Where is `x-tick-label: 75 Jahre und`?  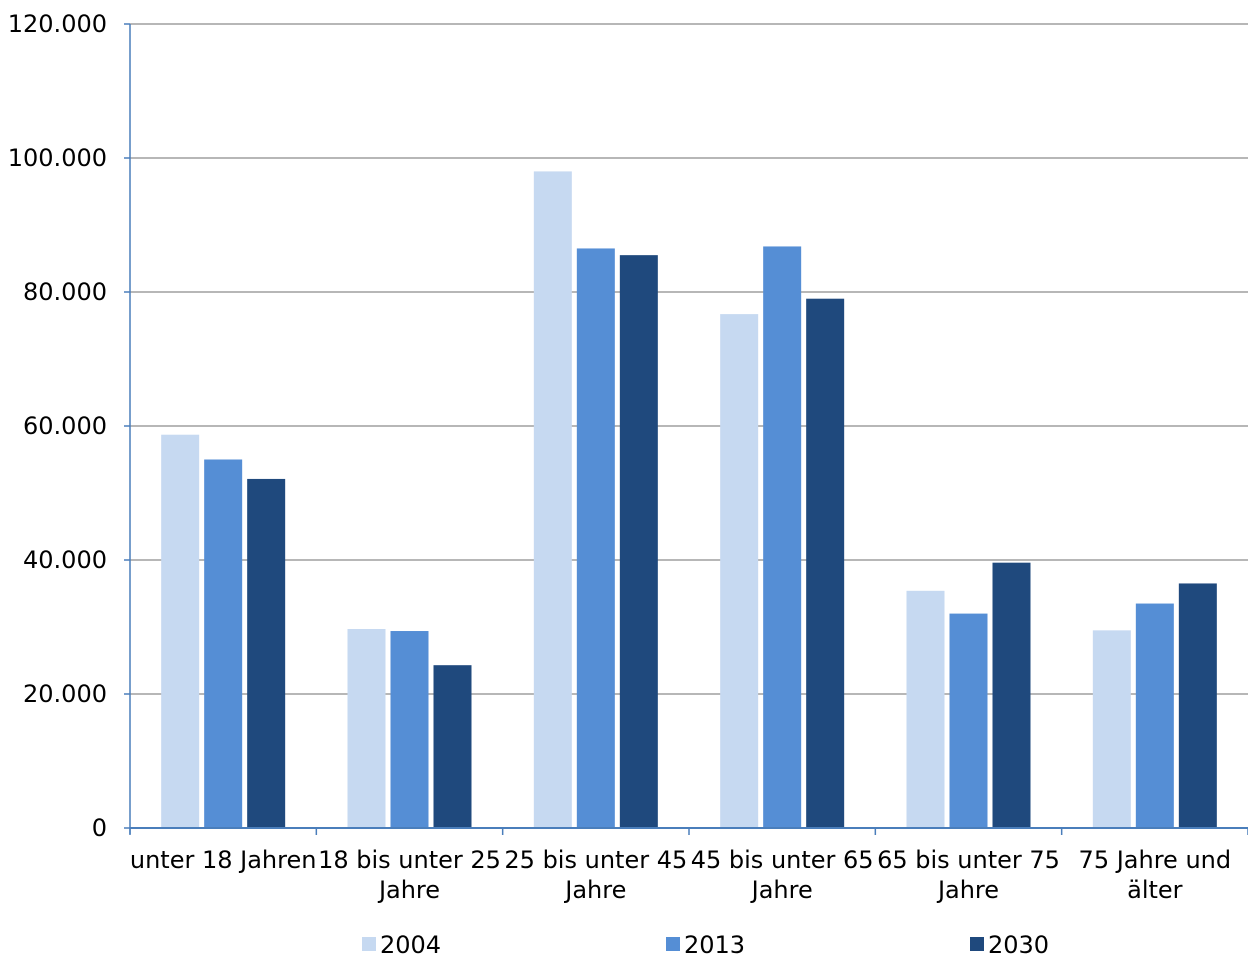 x-tick-label: 75 Jahre und is located at coordinates (1155, 860).